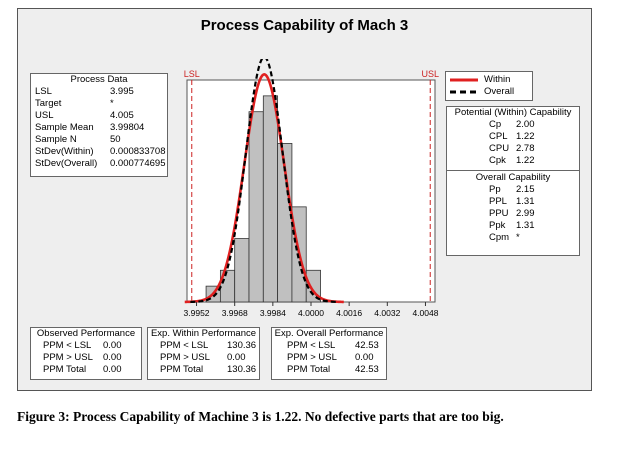  What do you see at coordinates (513, 112) in the screenshot?
I see `within-capability-heading: Potential (Within) Capability` at bounding box center [513, 112].